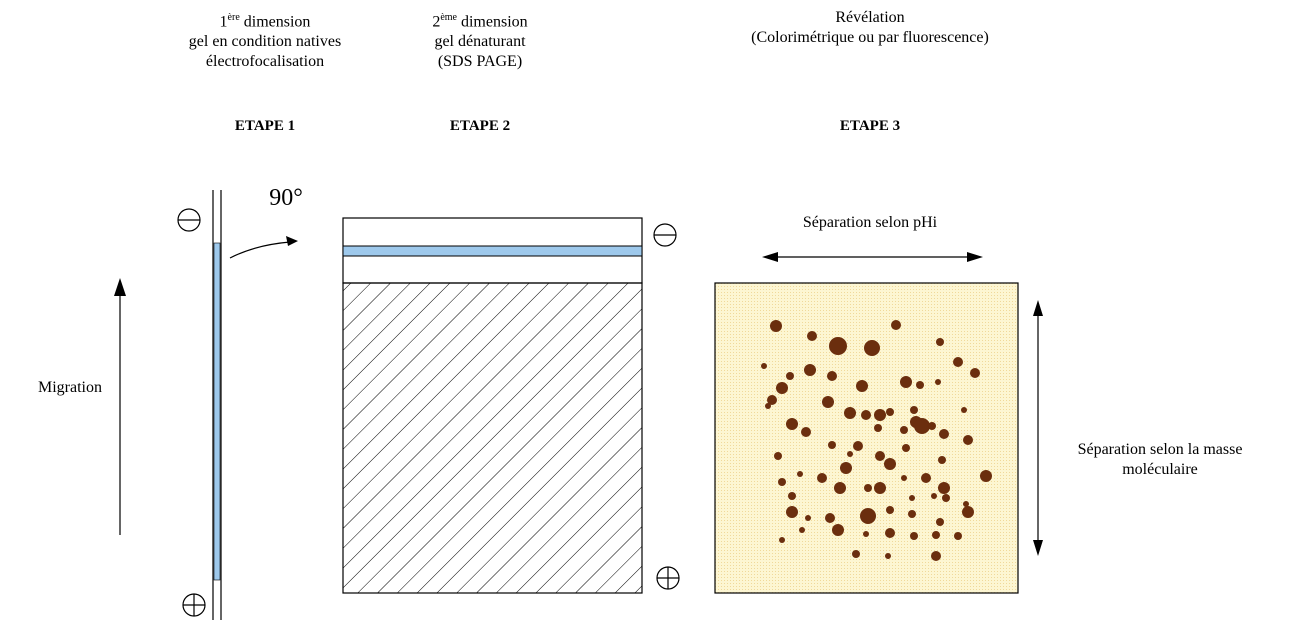  I want to click on migration-label: Migration, so click(70, 387).